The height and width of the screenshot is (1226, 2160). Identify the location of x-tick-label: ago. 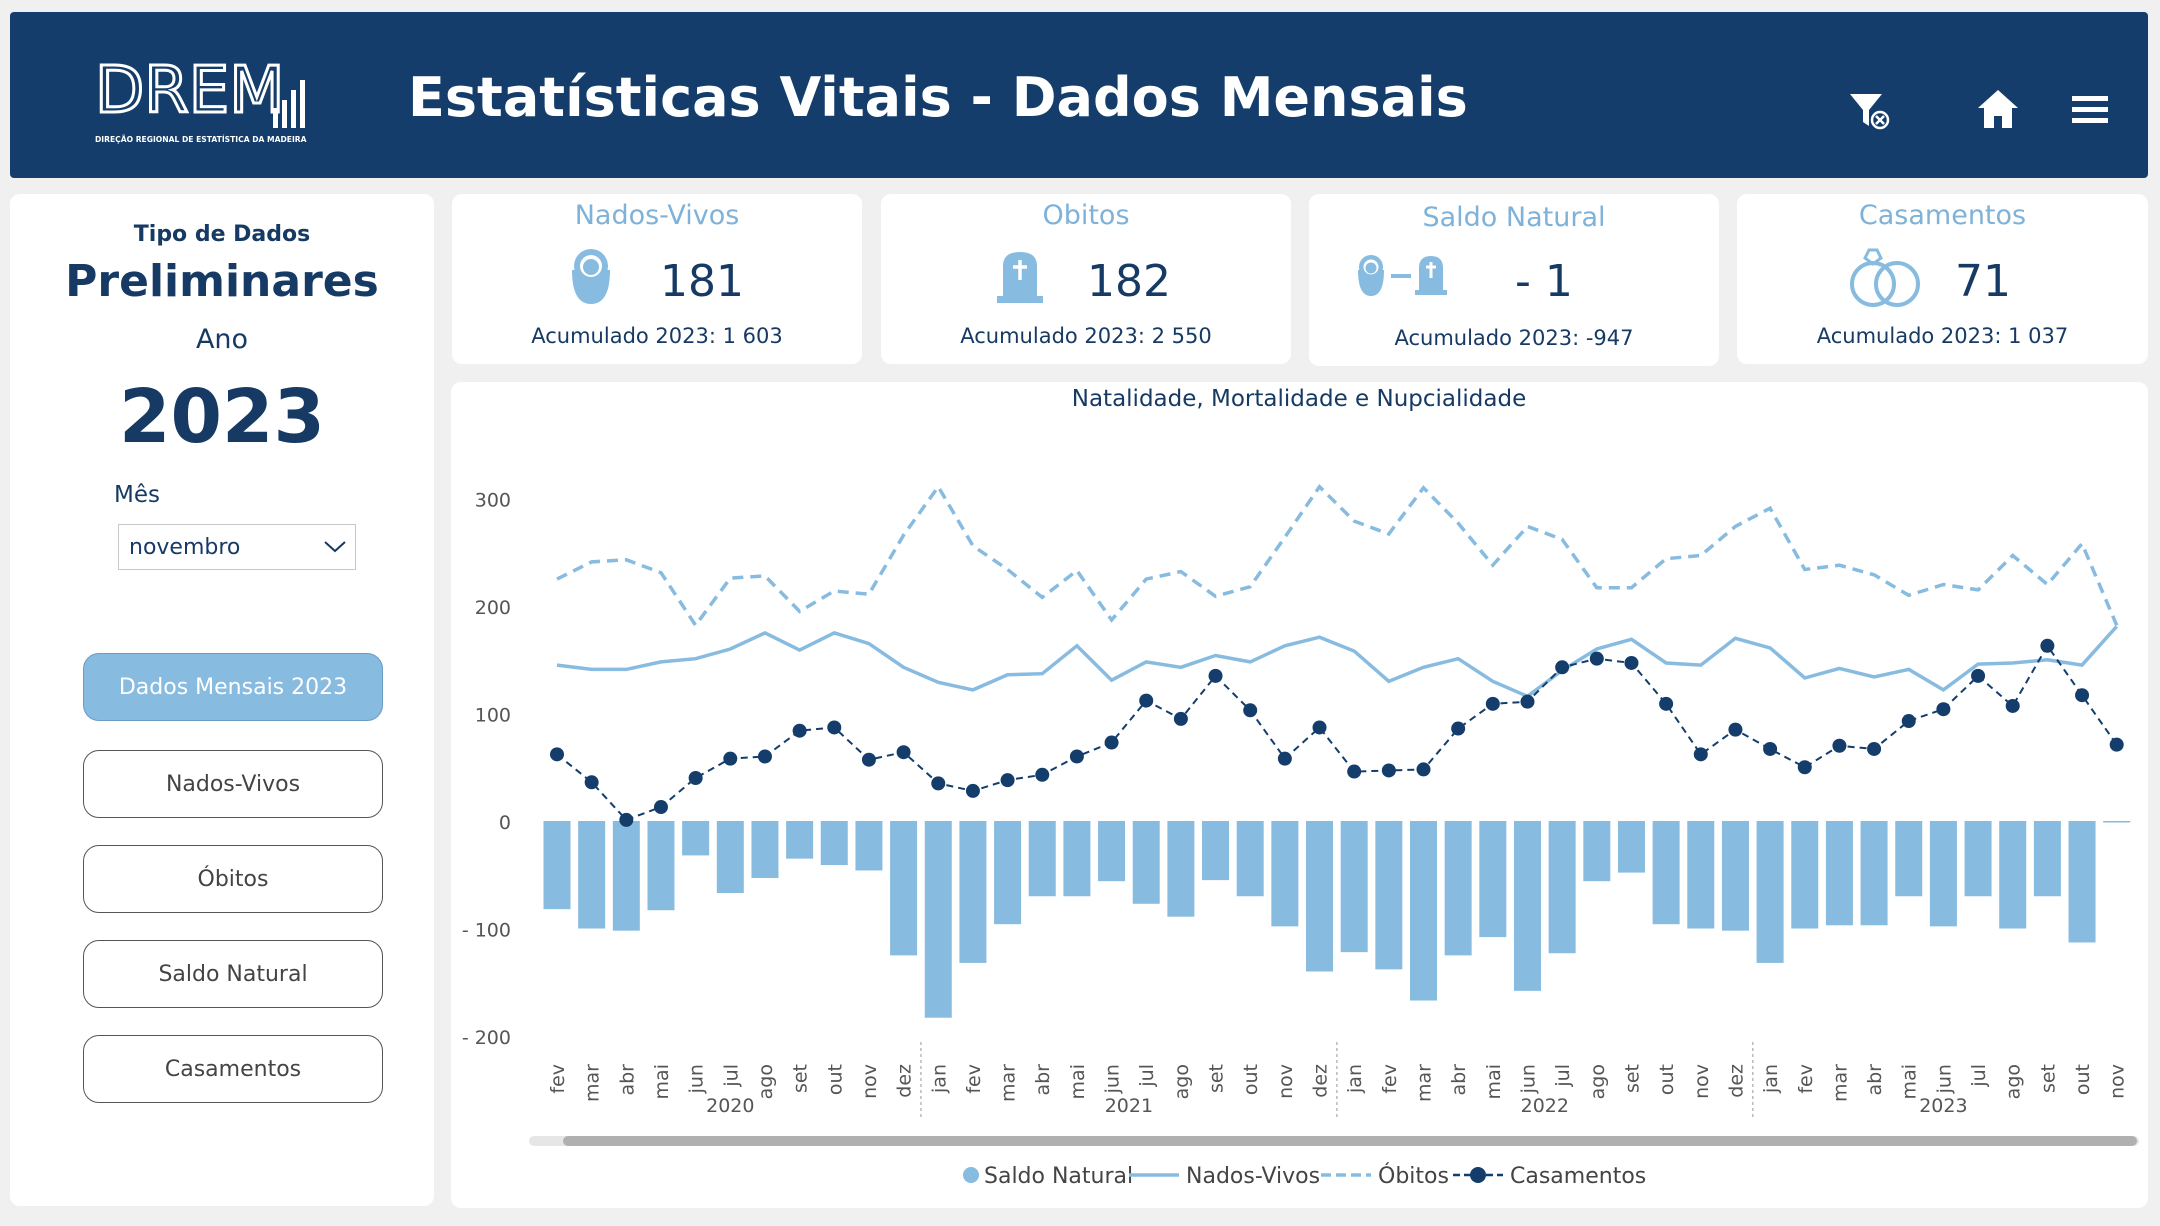
(1598, 1081).